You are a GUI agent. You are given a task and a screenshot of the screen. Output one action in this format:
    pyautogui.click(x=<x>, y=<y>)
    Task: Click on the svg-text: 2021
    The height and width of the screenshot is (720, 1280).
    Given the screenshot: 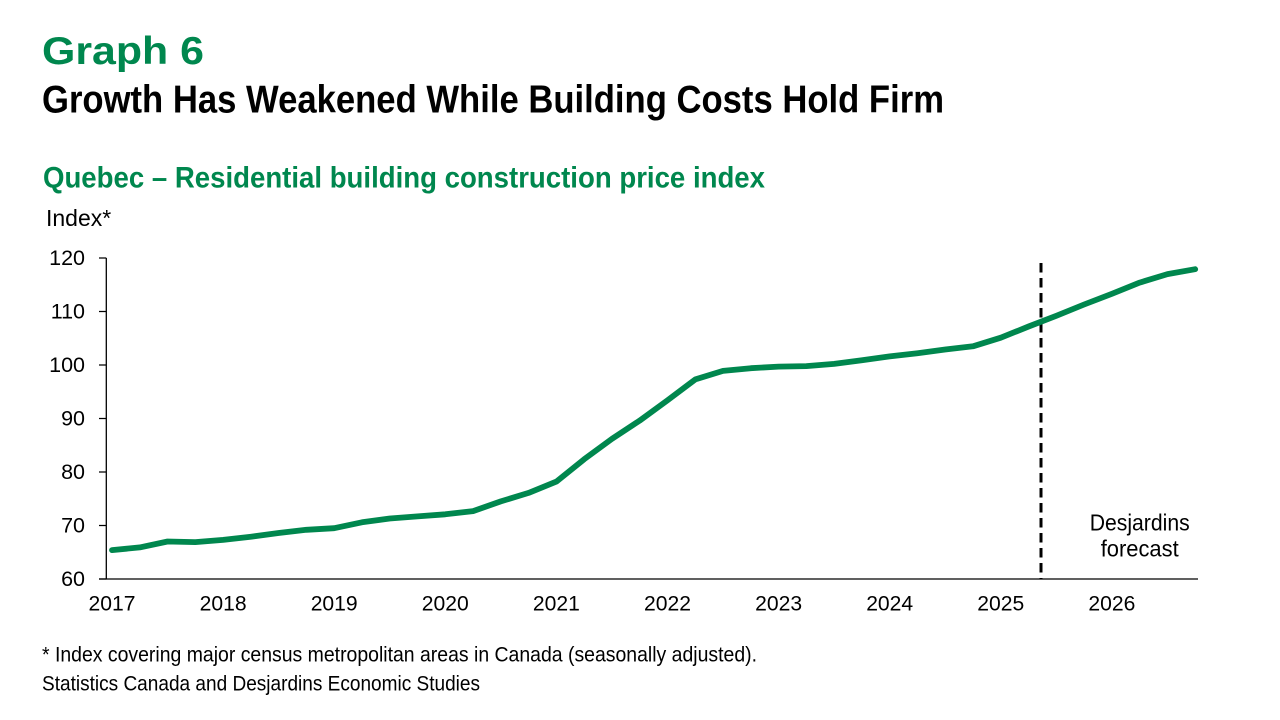 What is the action you would take?
    pyautogui.click(x=556, y=604)
    